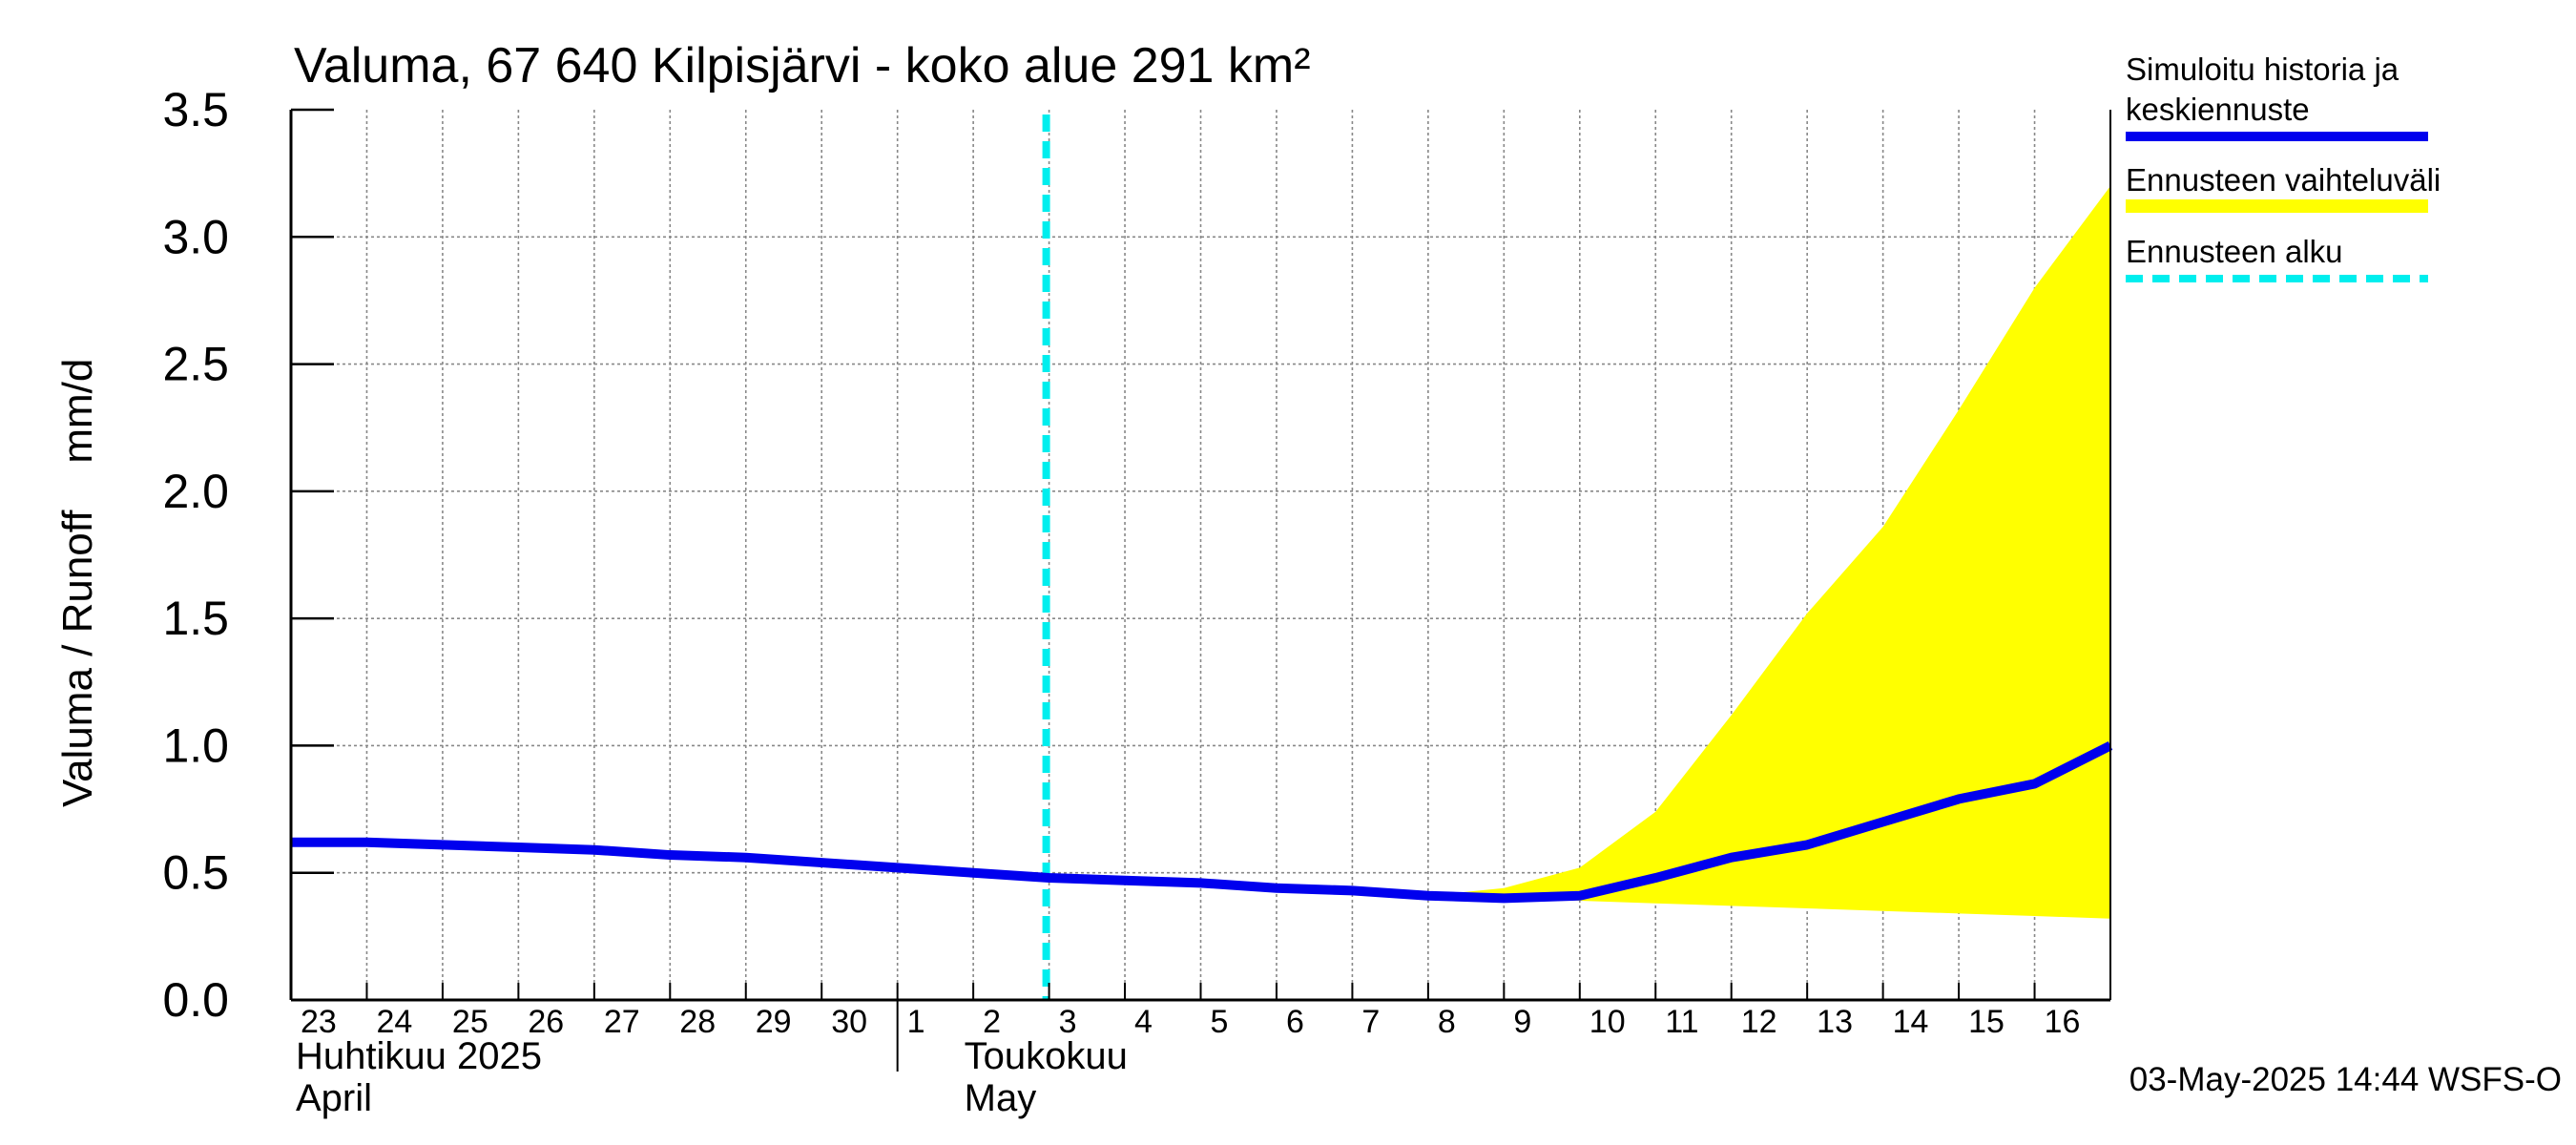  Describe the element at coordinates (2234, 252) in the screenshot. I see `legend-label-forecast-start: Ennusteen alku` at that location.